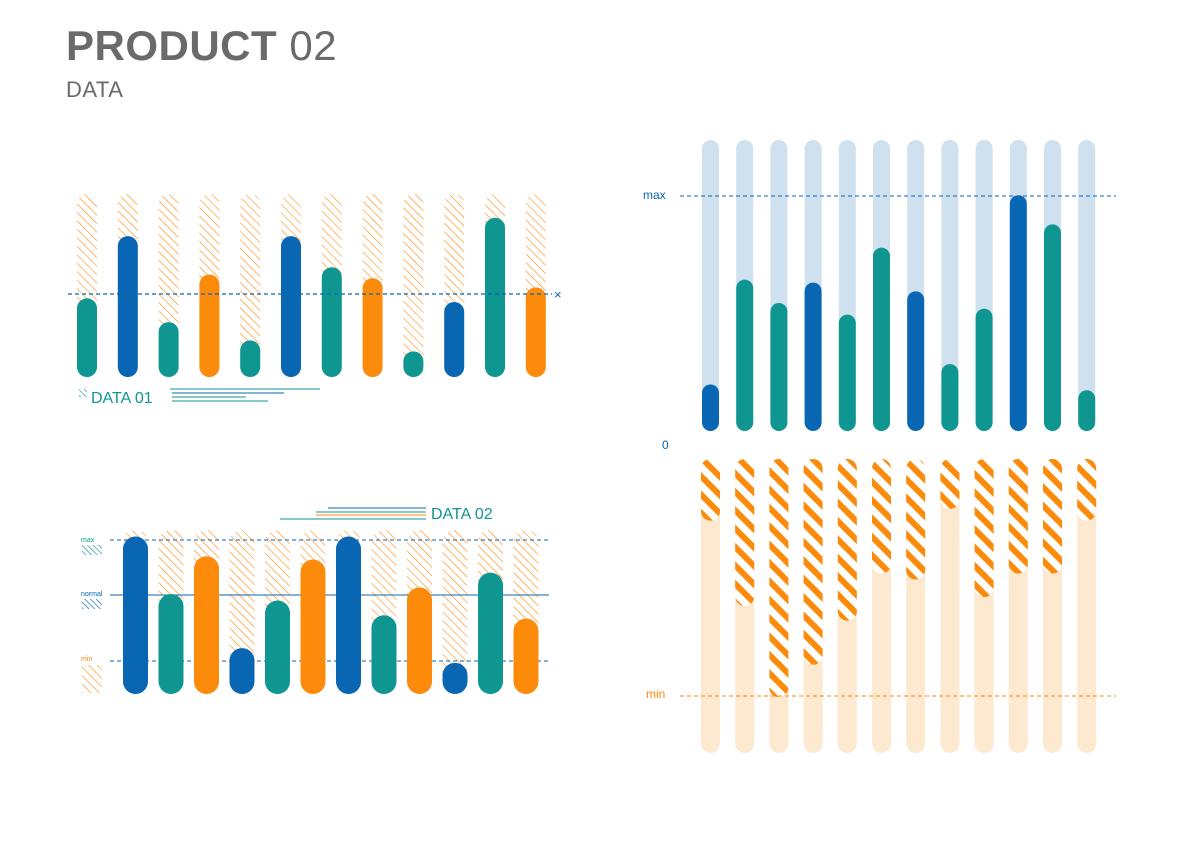 The width and height of the screenshot is (1200, 848). What do you see at coordinates (353, 513) in the screenshot?
I see `chart-data02-decor-lines` at bounding box center [353, 513].